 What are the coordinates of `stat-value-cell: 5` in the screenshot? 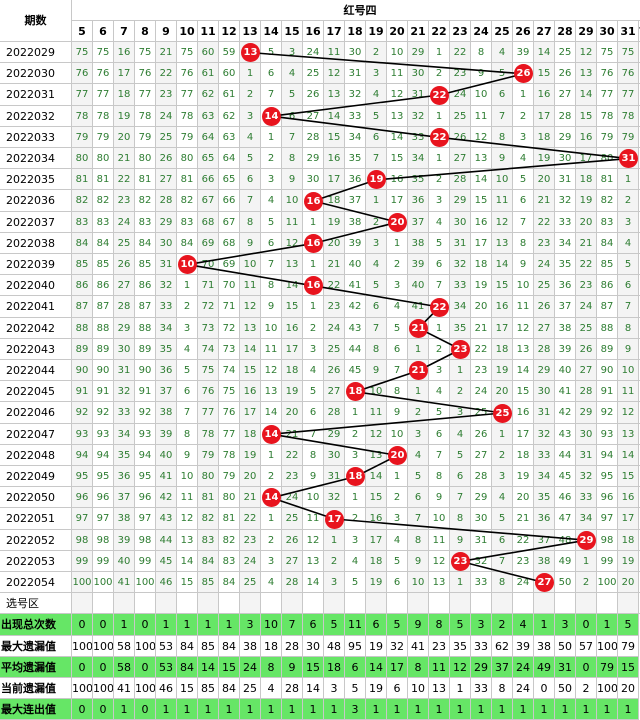 It's located at (460, 625).